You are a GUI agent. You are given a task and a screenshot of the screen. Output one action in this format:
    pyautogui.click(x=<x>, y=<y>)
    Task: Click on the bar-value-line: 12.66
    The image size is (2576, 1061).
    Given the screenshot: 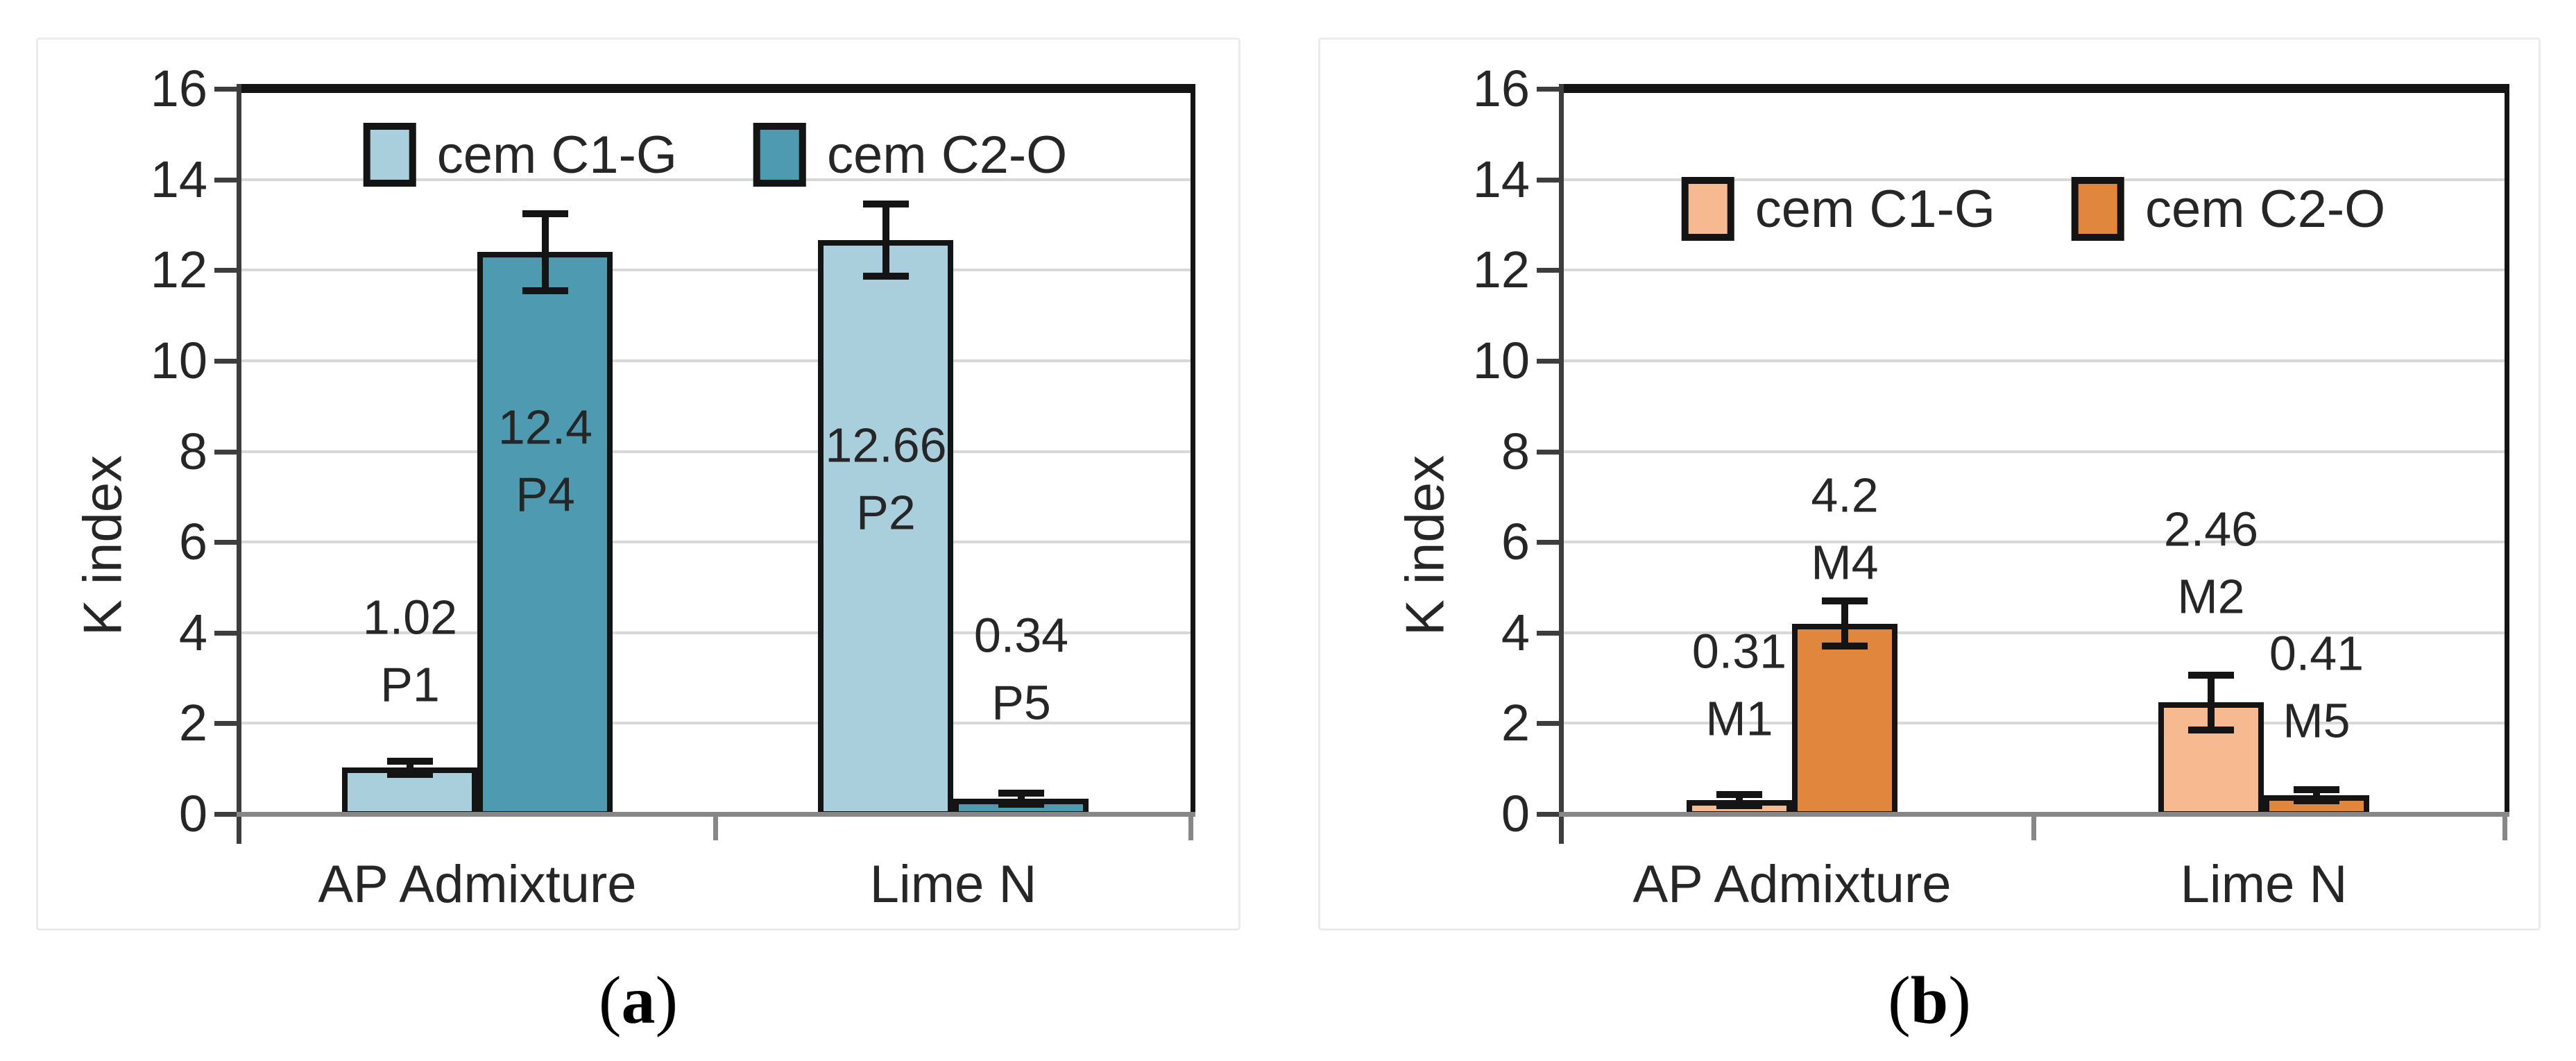 What is the action you would take?
    pyautogui.click(x=886, y=445)
    